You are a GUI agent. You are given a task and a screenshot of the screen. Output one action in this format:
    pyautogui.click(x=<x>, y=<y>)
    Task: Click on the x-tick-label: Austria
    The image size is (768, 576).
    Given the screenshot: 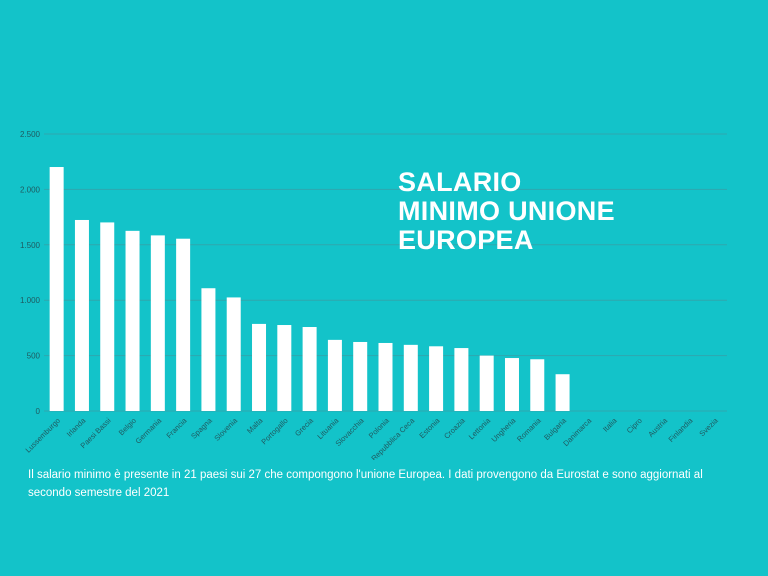 What is the action you would take?
    pyautogui.click(x=657, y=426)
    